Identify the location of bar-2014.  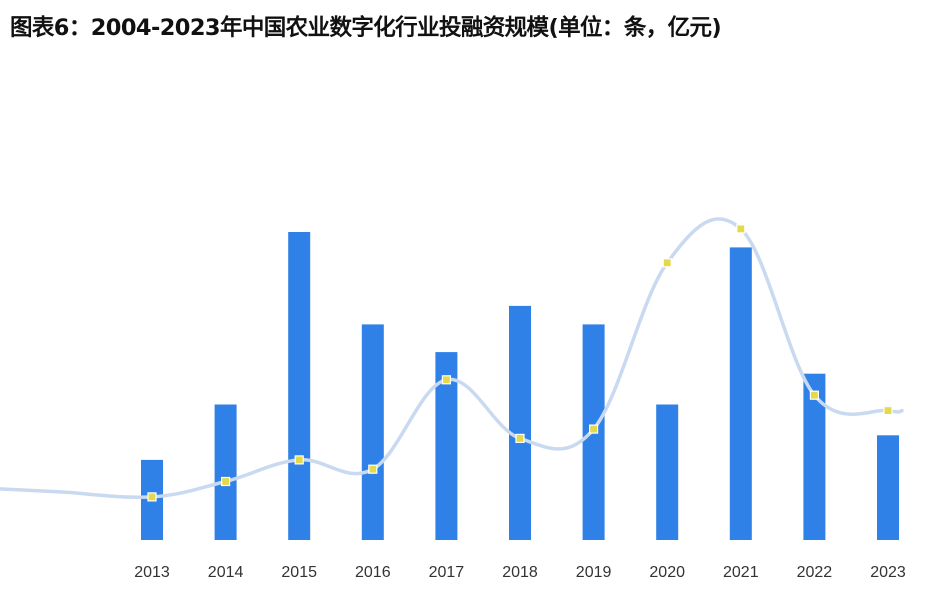
(225, 472).